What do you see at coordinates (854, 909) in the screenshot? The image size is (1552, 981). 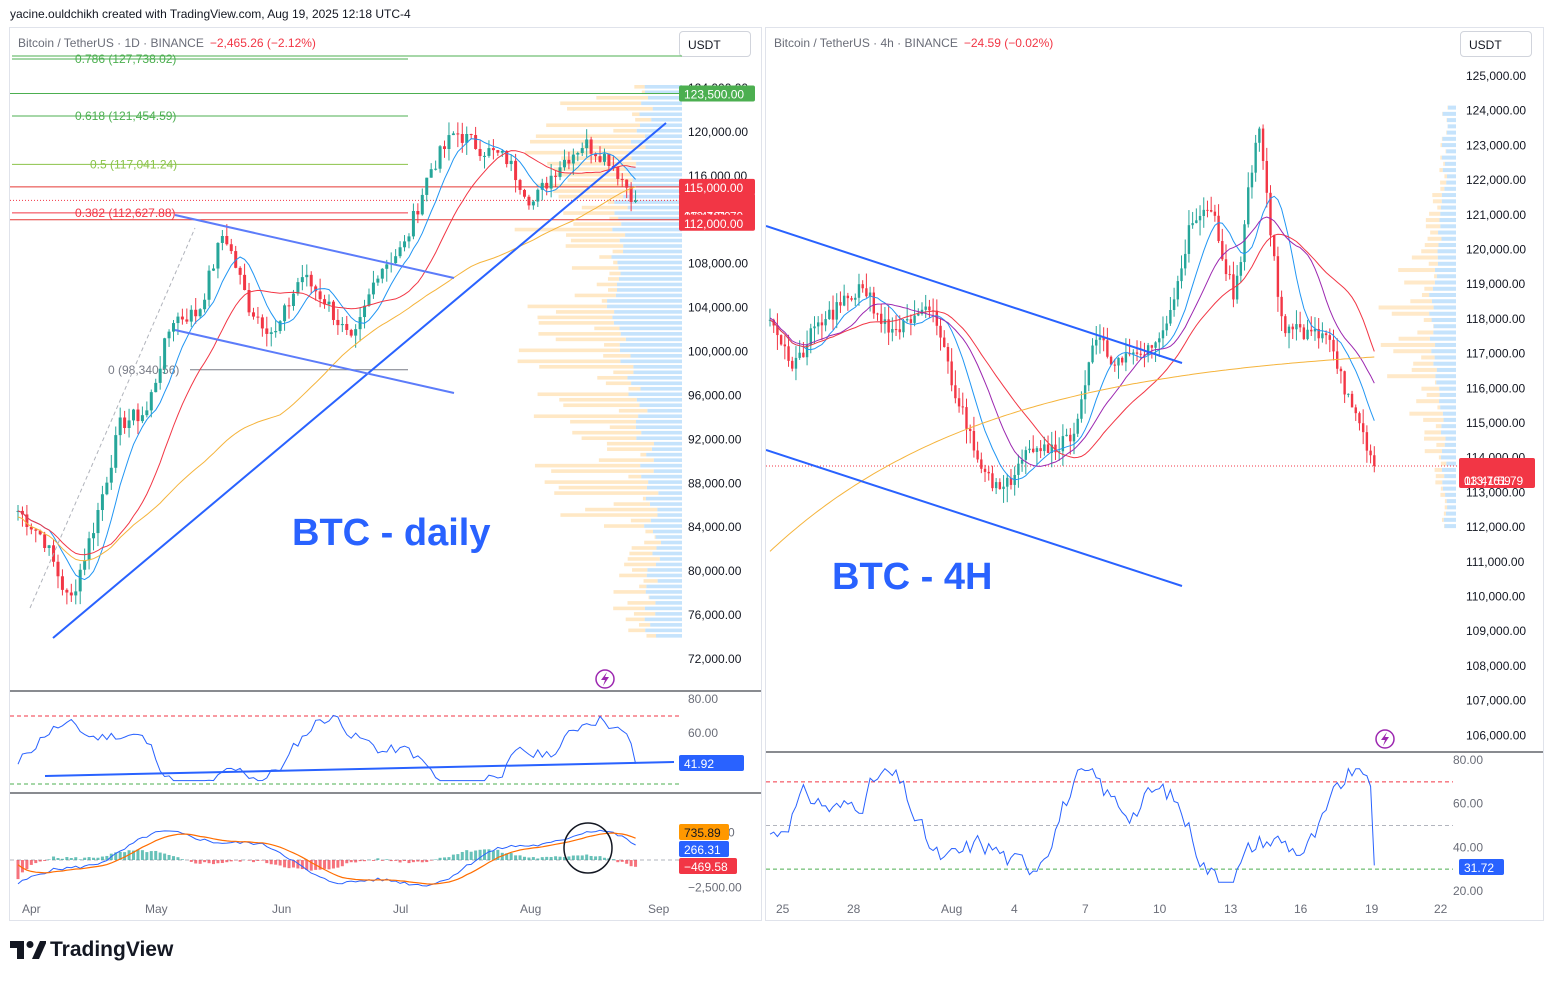 I see `h4-time-tick: 28` at bounding box center [854, 909].